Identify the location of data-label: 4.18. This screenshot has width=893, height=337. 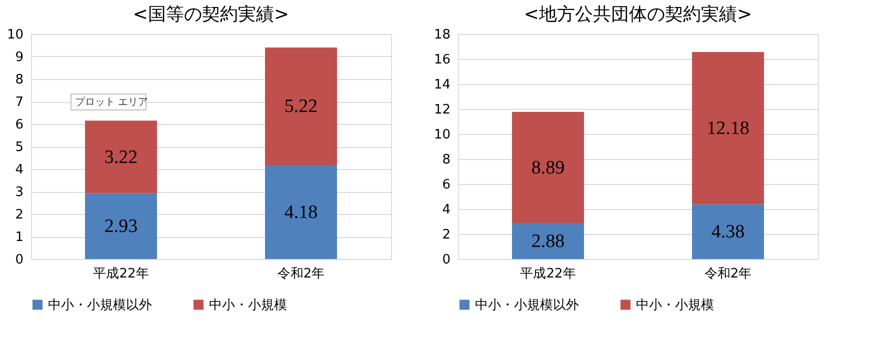
(301, 212).